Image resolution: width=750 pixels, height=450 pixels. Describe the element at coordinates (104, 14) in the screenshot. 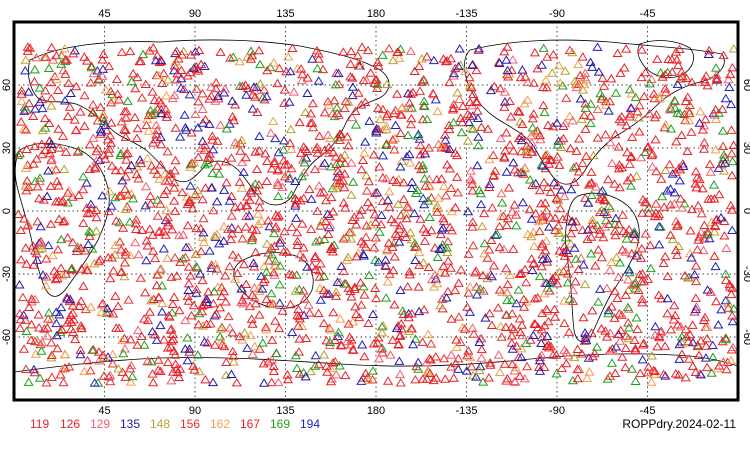

I see `lon-tick-label-top: 45` at that location.